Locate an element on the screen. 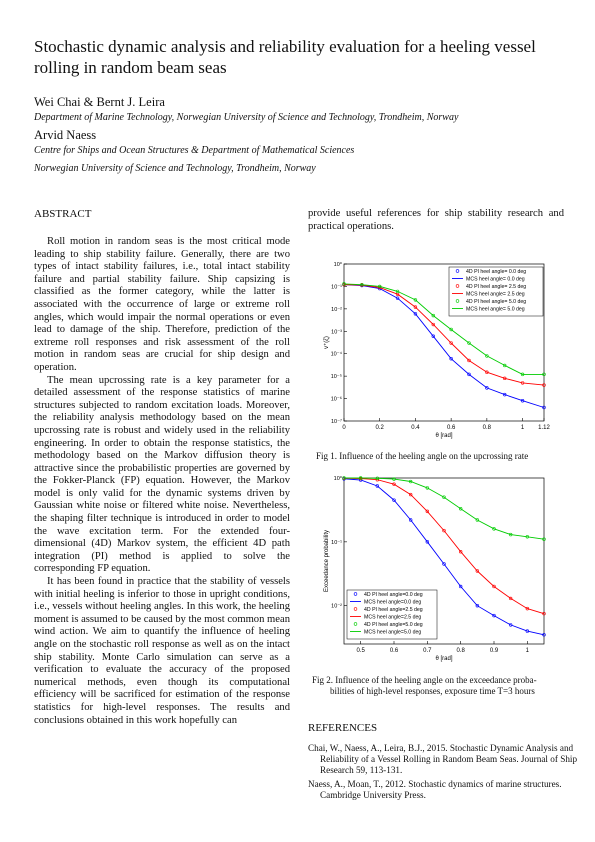 The width and height of the screenshot is (595, 842). legend-entry: MCS heel angle=5.0 deg is located at coordinates (392, 633).